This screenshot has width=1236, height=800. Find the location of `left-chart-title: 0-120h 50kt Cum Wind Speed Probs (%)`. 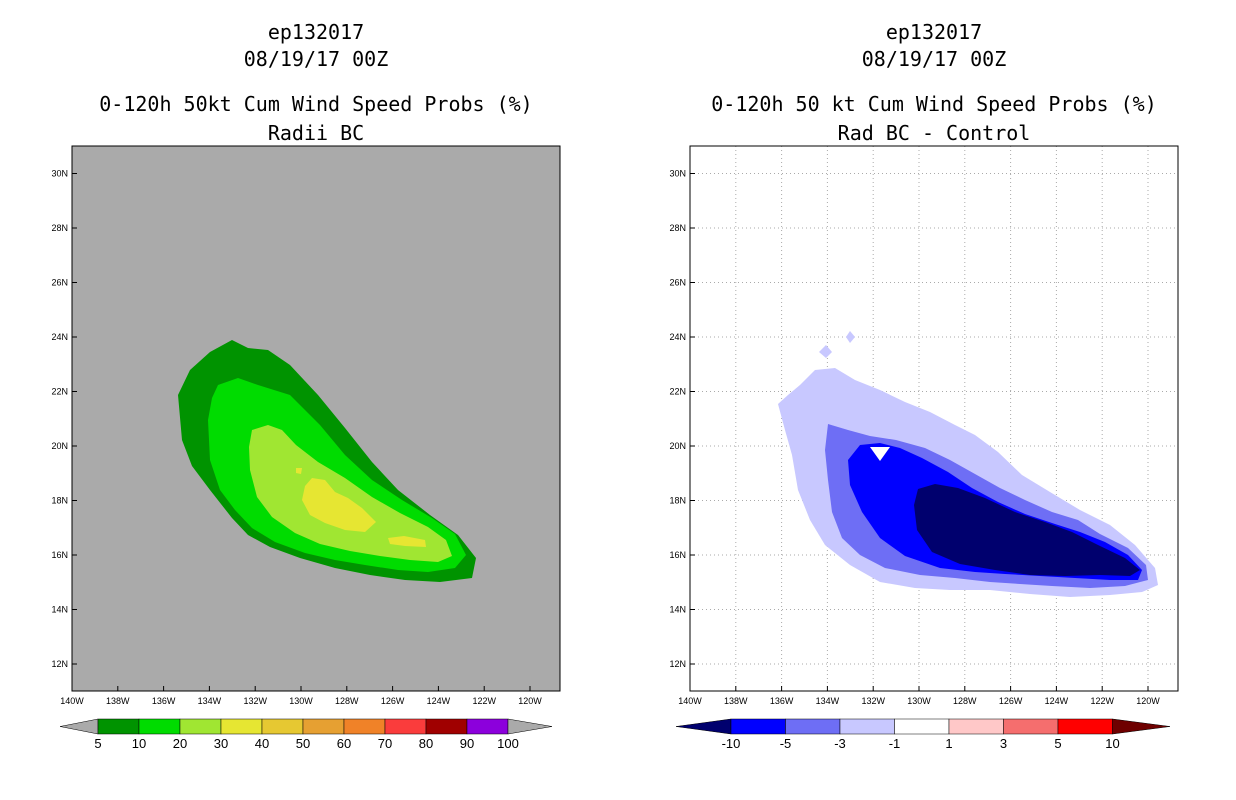

left-chart-title: 0-120h 50kt Cum Wind Speed Probs (%) is located at coordinates (316, 104).